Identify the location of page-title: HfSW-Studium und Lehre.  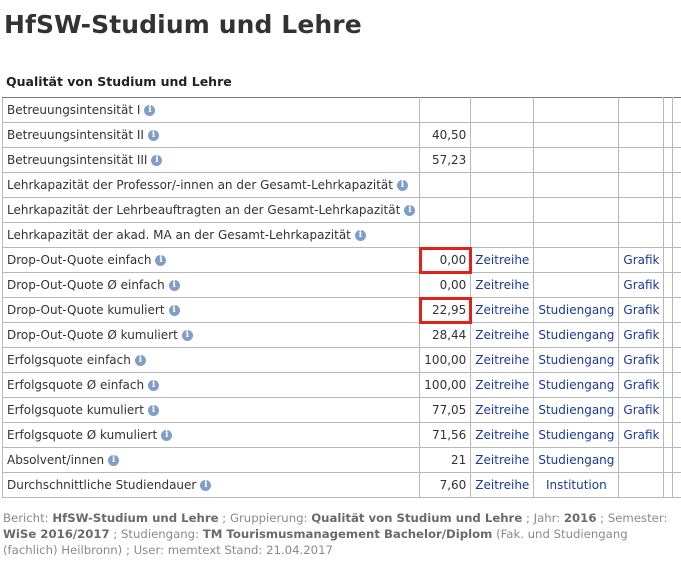
(183, 24).